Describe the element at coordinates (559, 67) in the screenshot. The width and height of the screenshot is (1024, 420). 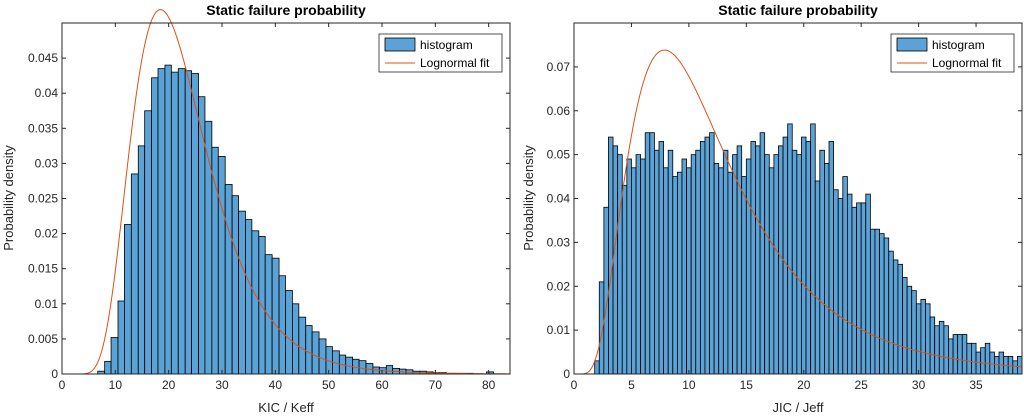
I see `y-tick-label: 0.07` at that location.